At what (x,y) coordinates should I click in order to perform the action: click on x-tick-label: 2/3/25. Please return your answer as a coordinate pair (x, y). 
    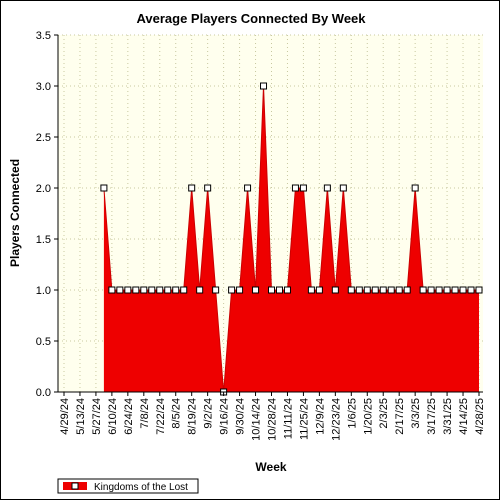
    Looking at the image, I should click on (384, 413).